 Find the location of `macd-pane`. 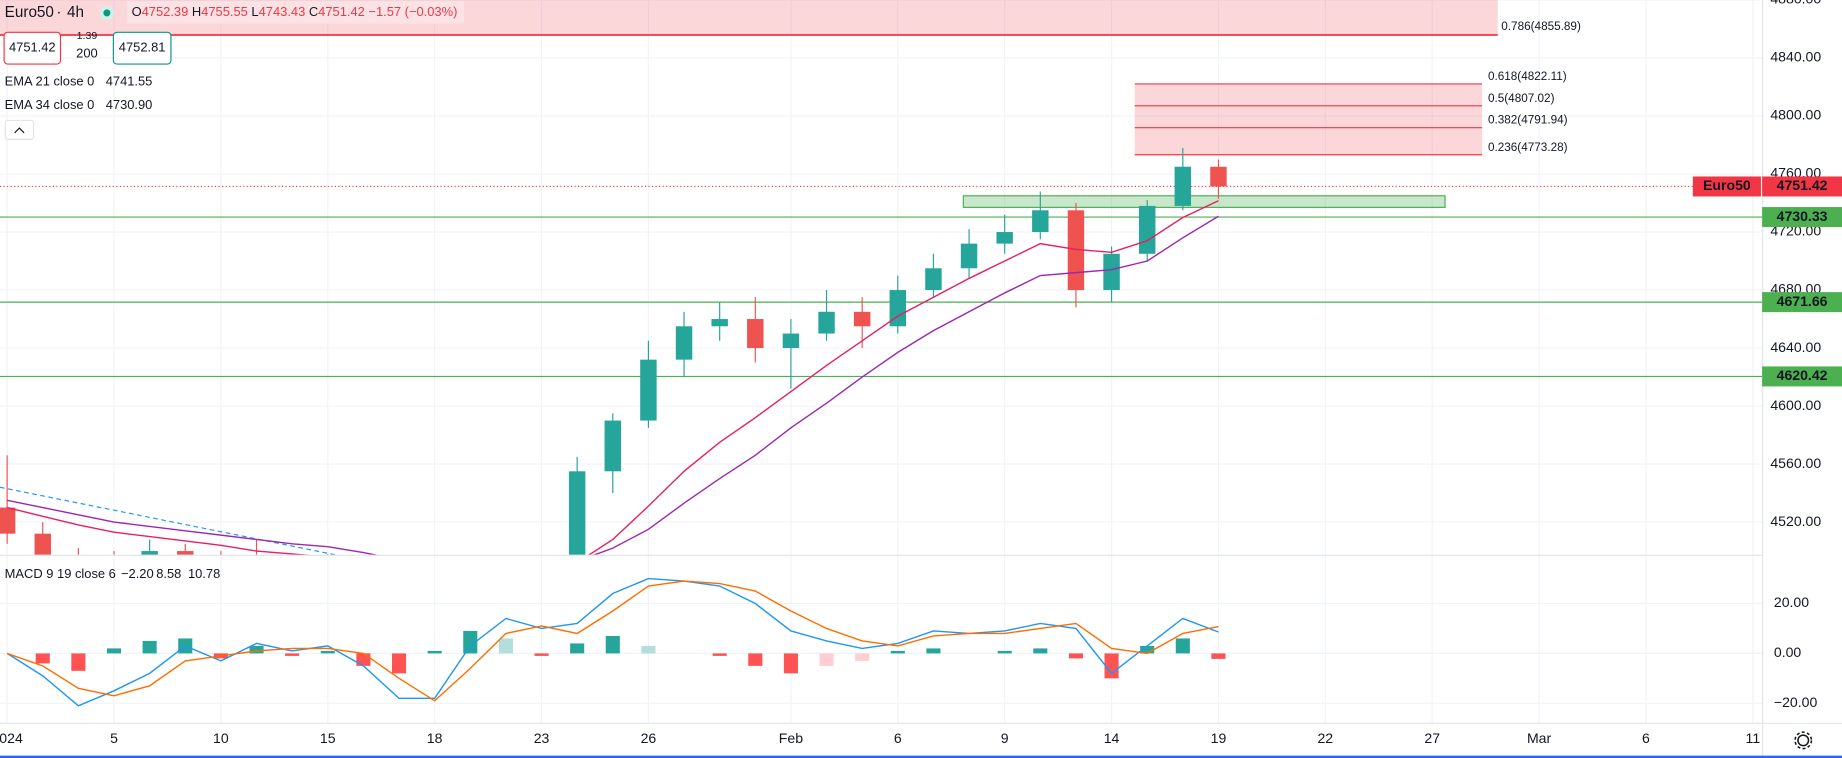

macd-pane is located at coordinates (616, 642).